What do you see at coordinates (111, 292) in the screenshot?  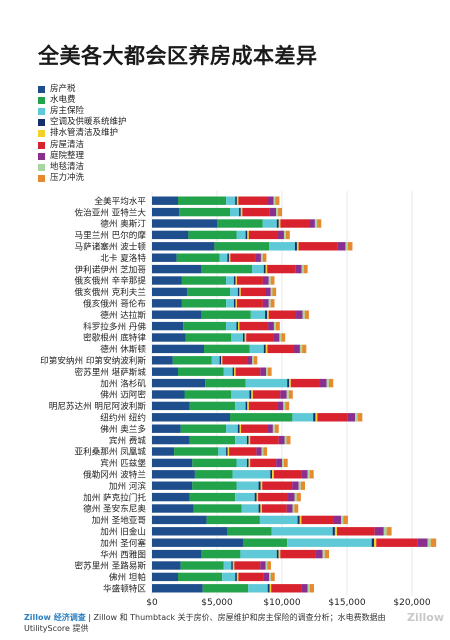 I see `category-label: 俄亥俄州 克利夫兰` at bounding box center [111, 292].